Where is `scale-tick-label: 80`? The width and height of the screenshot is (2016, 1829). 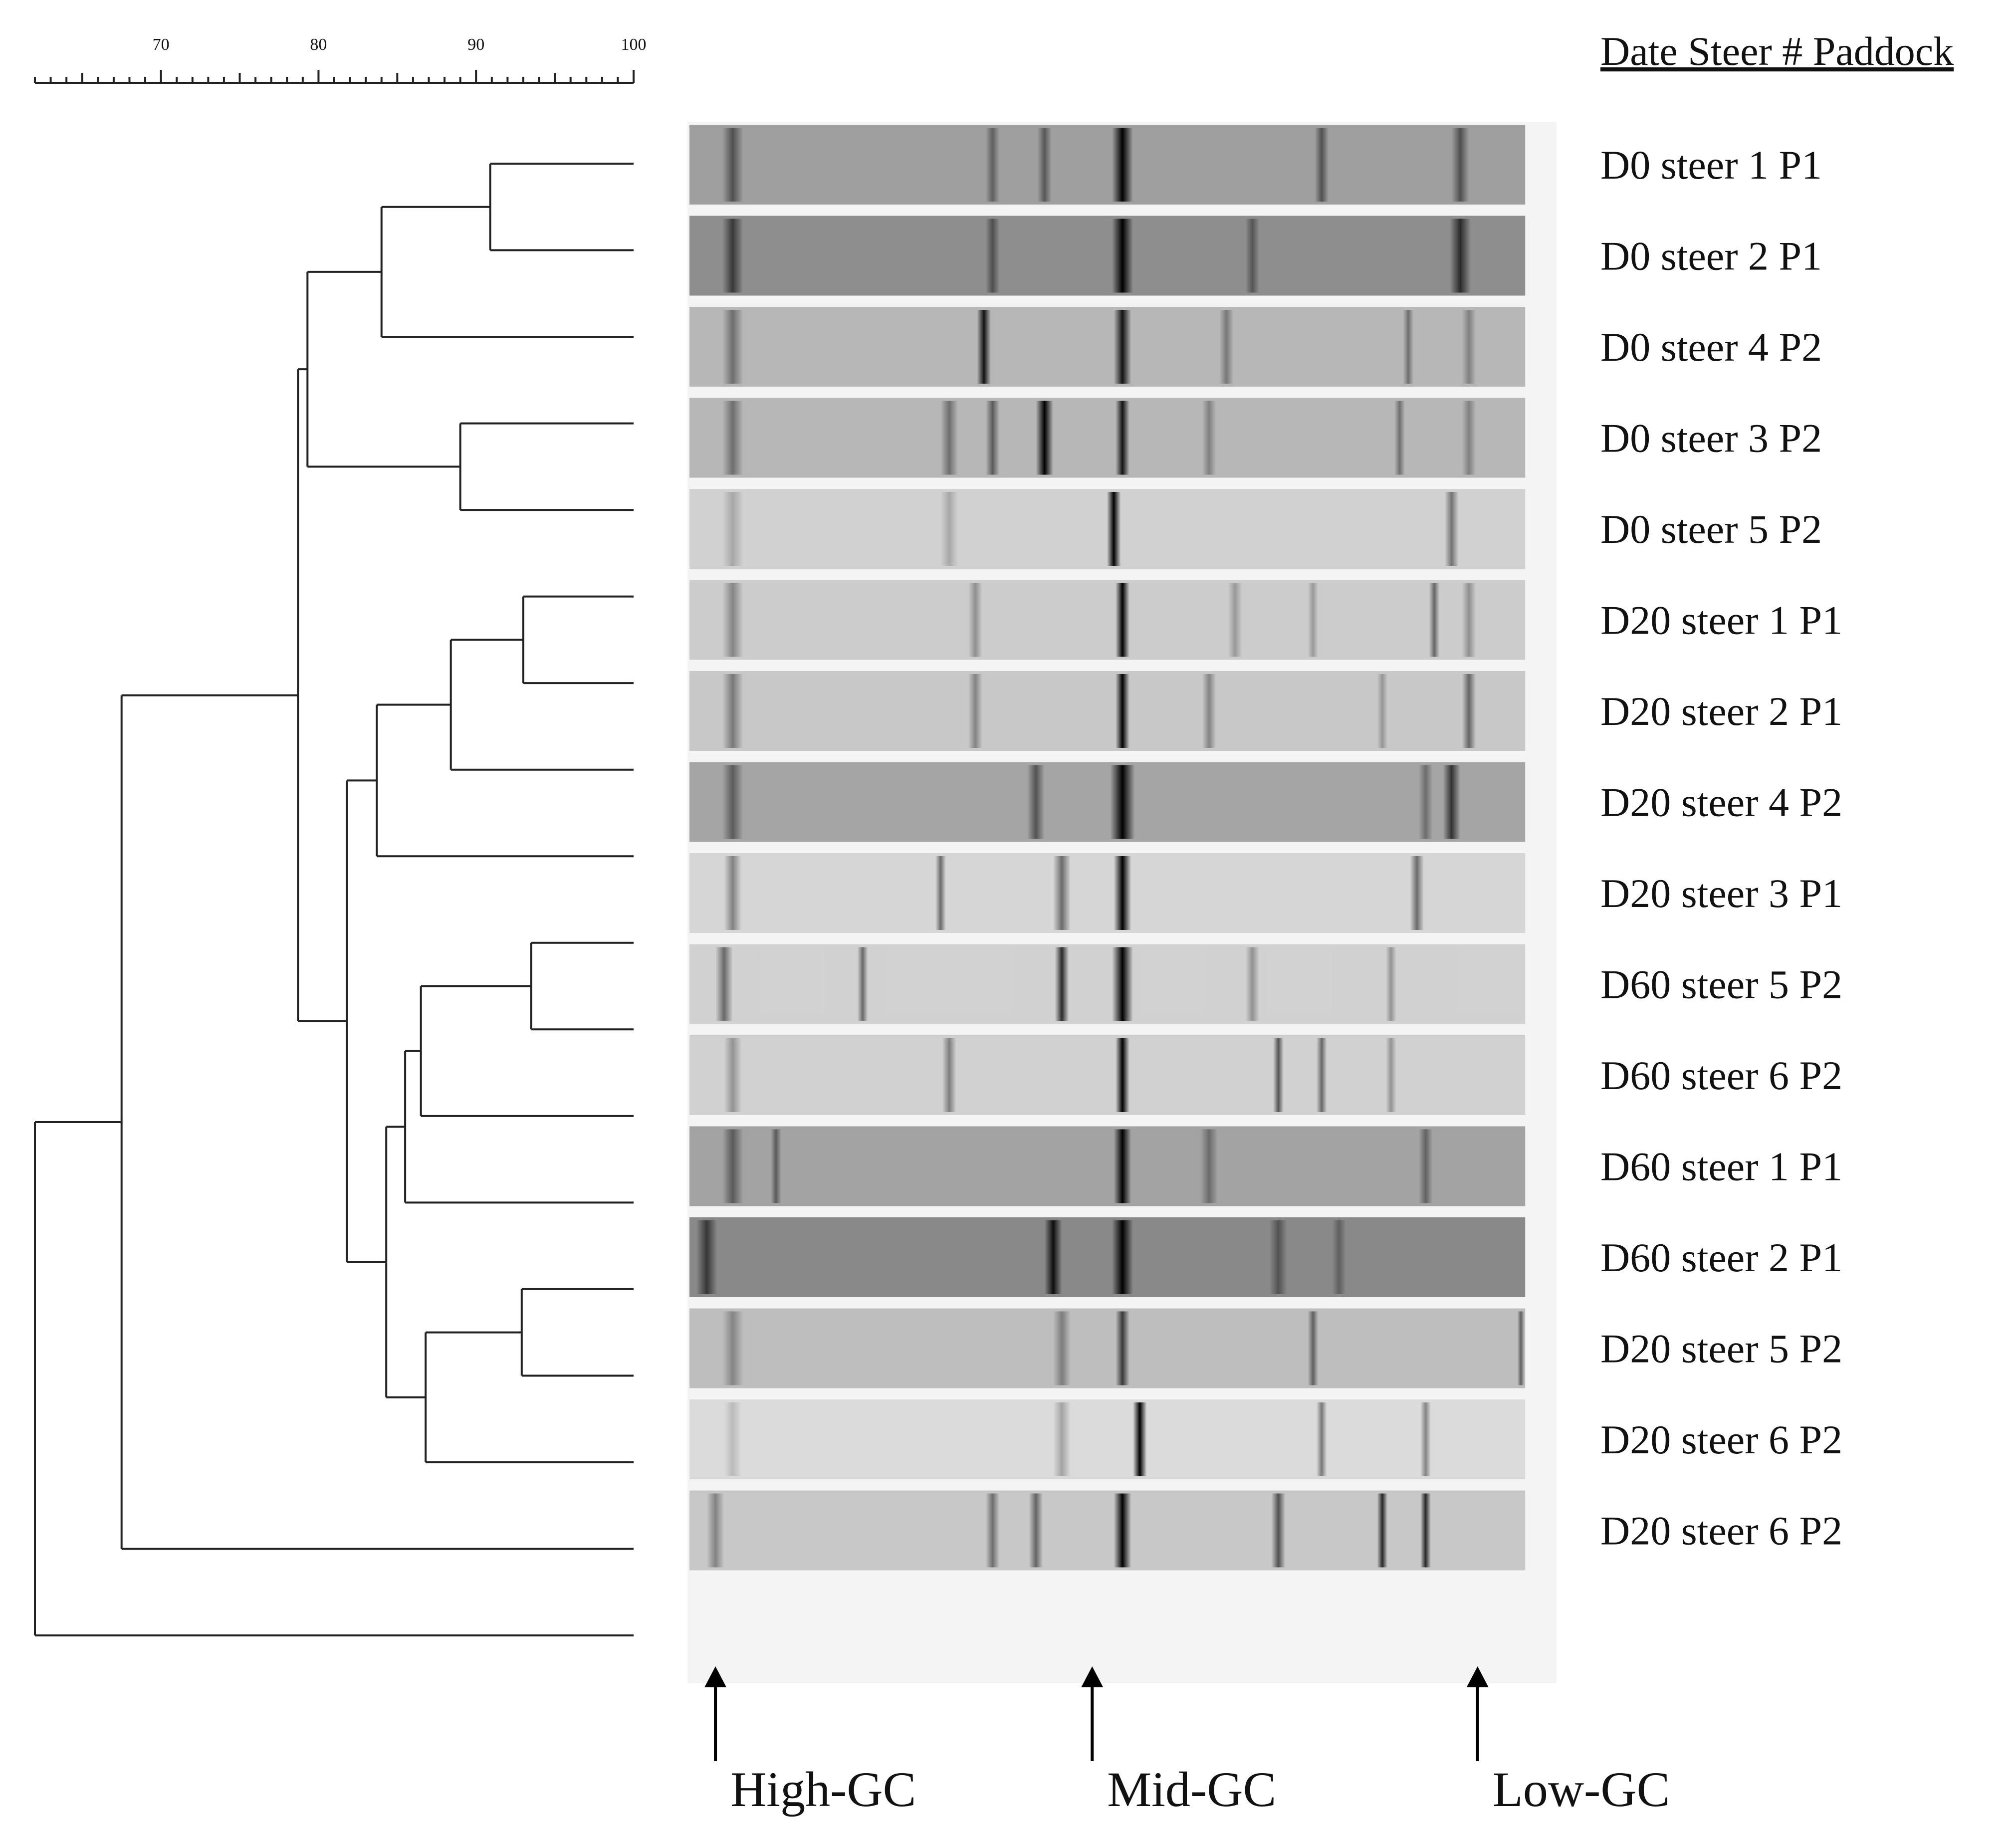
scale-tick-label: 80 is located at coordinates (318, 44).